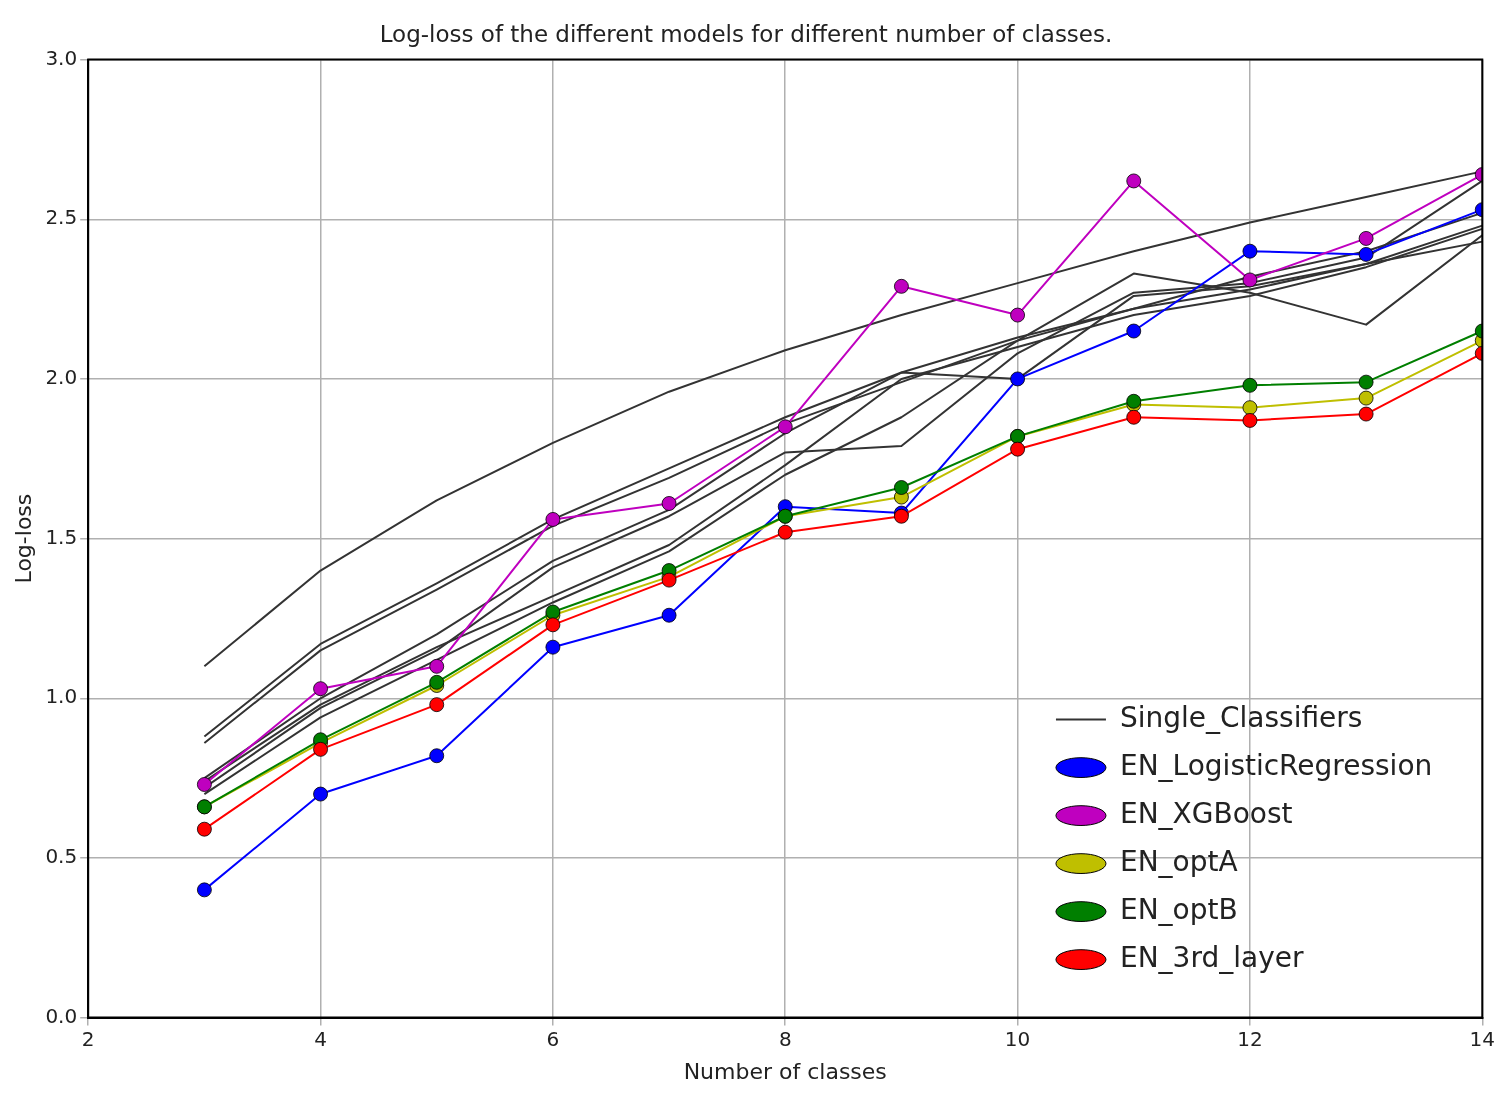 The image size is (1506, 1098). I want to click on legend-label: EN_3rd_layer, so click(1211, 957).